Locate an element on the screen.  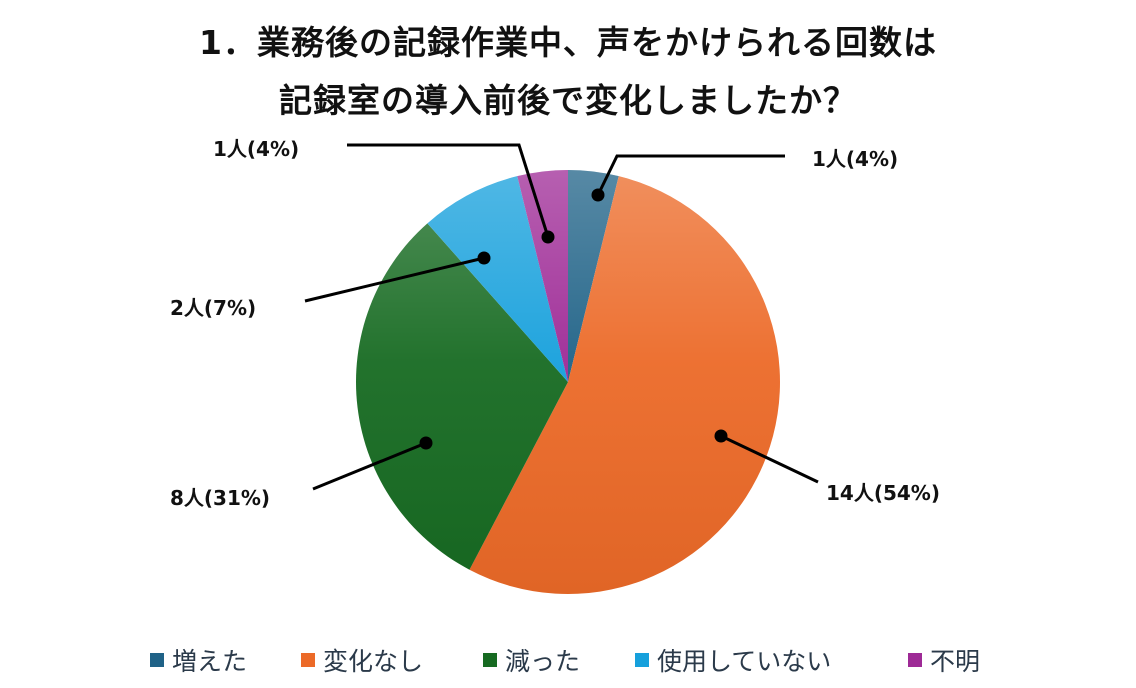
legend-item-no-change: 変化なし is located at coordinates (362, 660).